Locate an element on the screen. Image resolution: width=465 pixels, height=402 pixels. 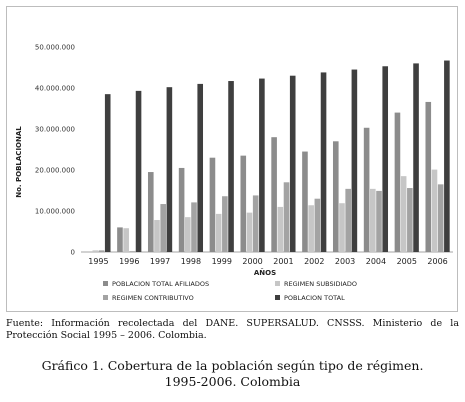
y-tick-label: 50.000.000 is located at coordinates (55, 48).